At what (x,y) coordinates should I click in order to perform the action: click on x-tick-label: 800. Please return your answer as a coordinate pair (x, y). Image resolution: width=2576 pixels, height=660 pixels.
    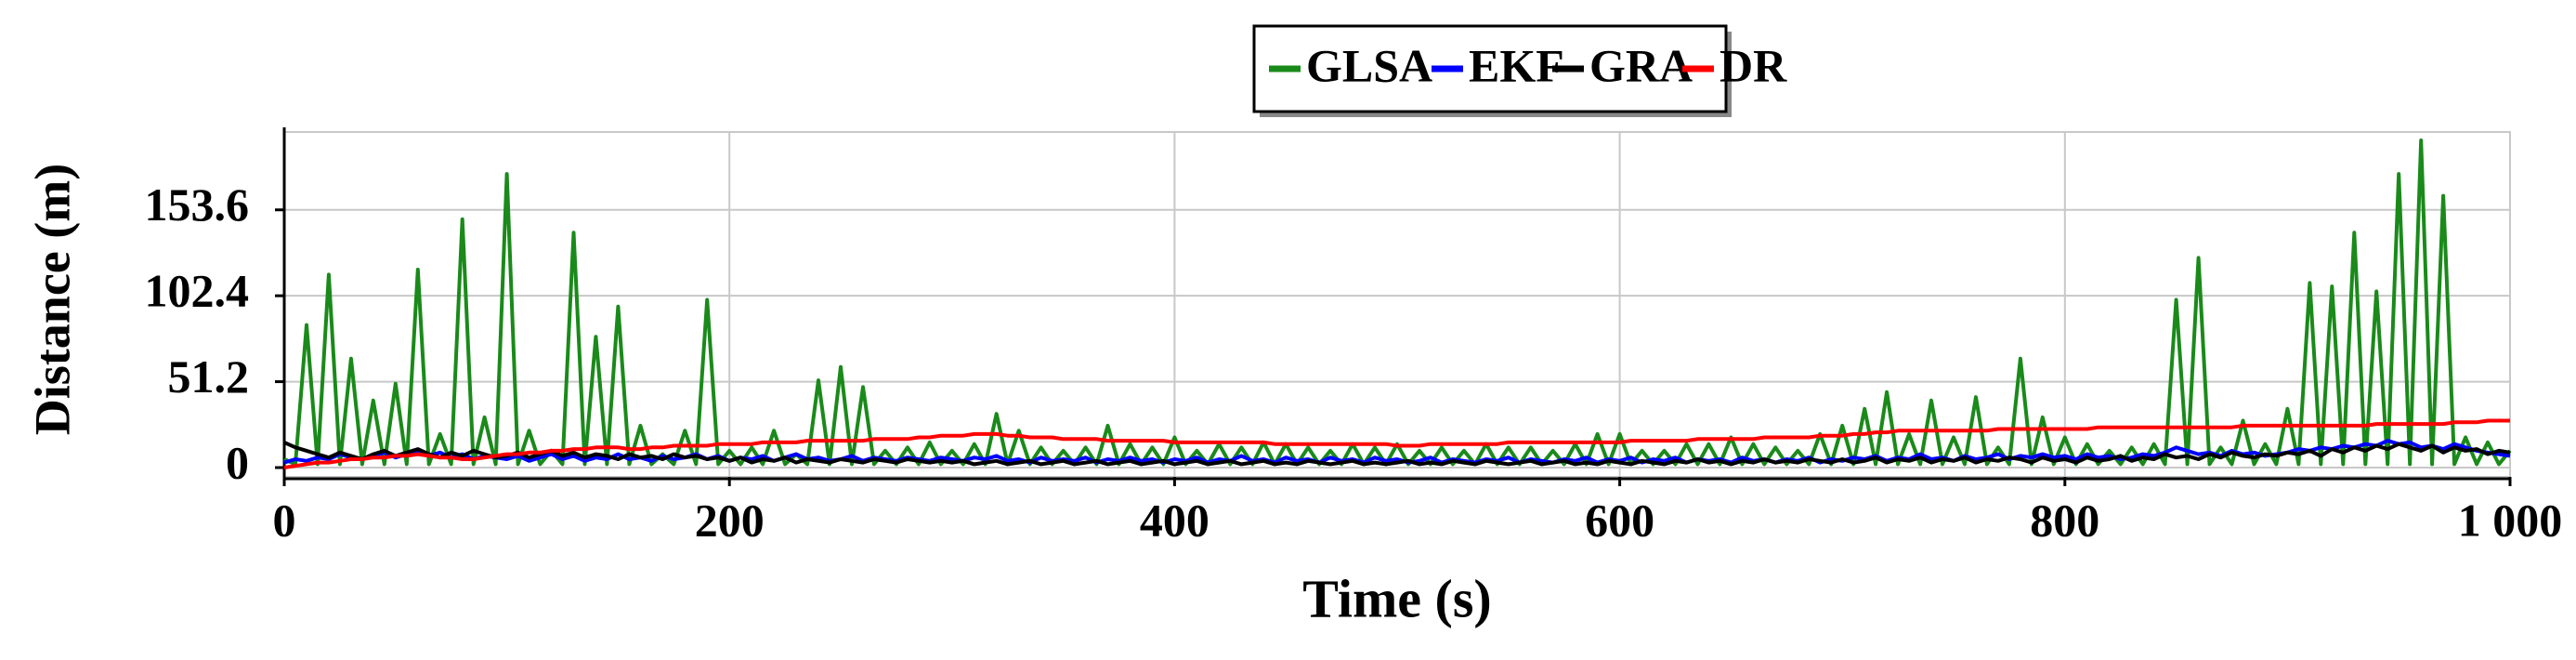
    Looking at the image, I should click on (2064, 520).